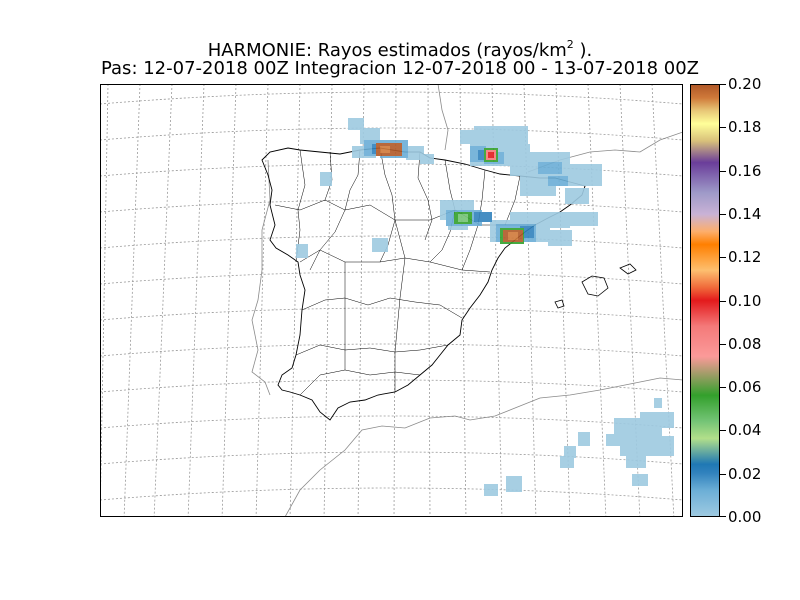  I want to click on colorbar, so click(705, 300).